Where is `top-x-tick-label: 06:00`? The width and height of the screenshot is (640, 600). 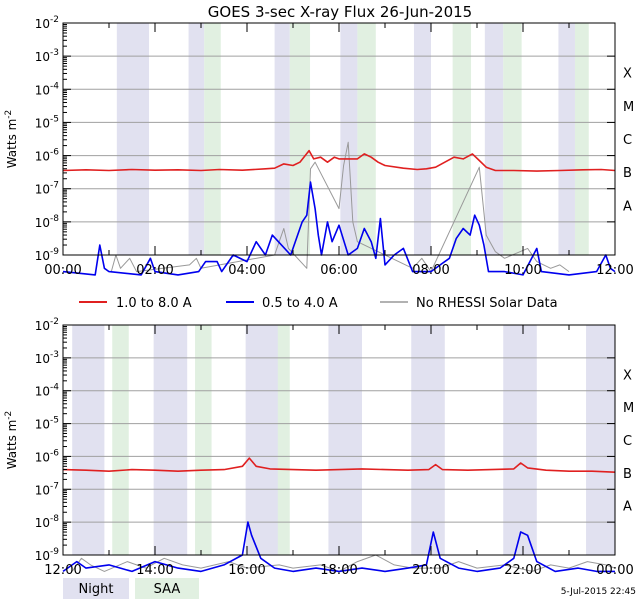
top-x-tick-label: 06:00 is located at coordinates (338, 270).